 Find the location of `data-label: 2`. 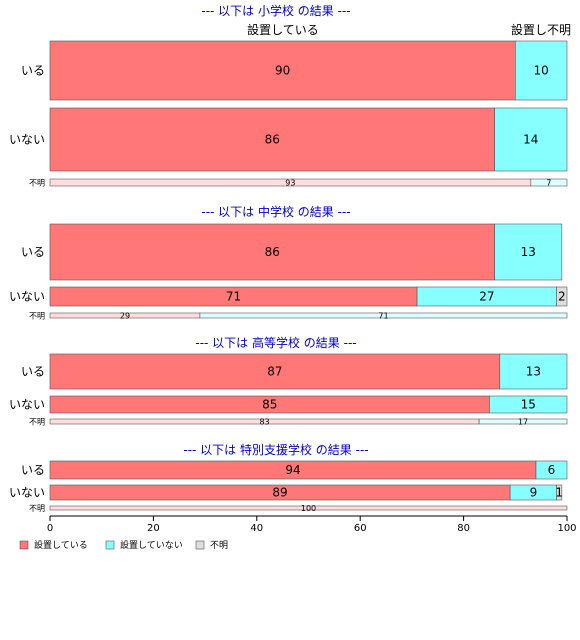

data-label: 2 is located at coordinates (562, 297).